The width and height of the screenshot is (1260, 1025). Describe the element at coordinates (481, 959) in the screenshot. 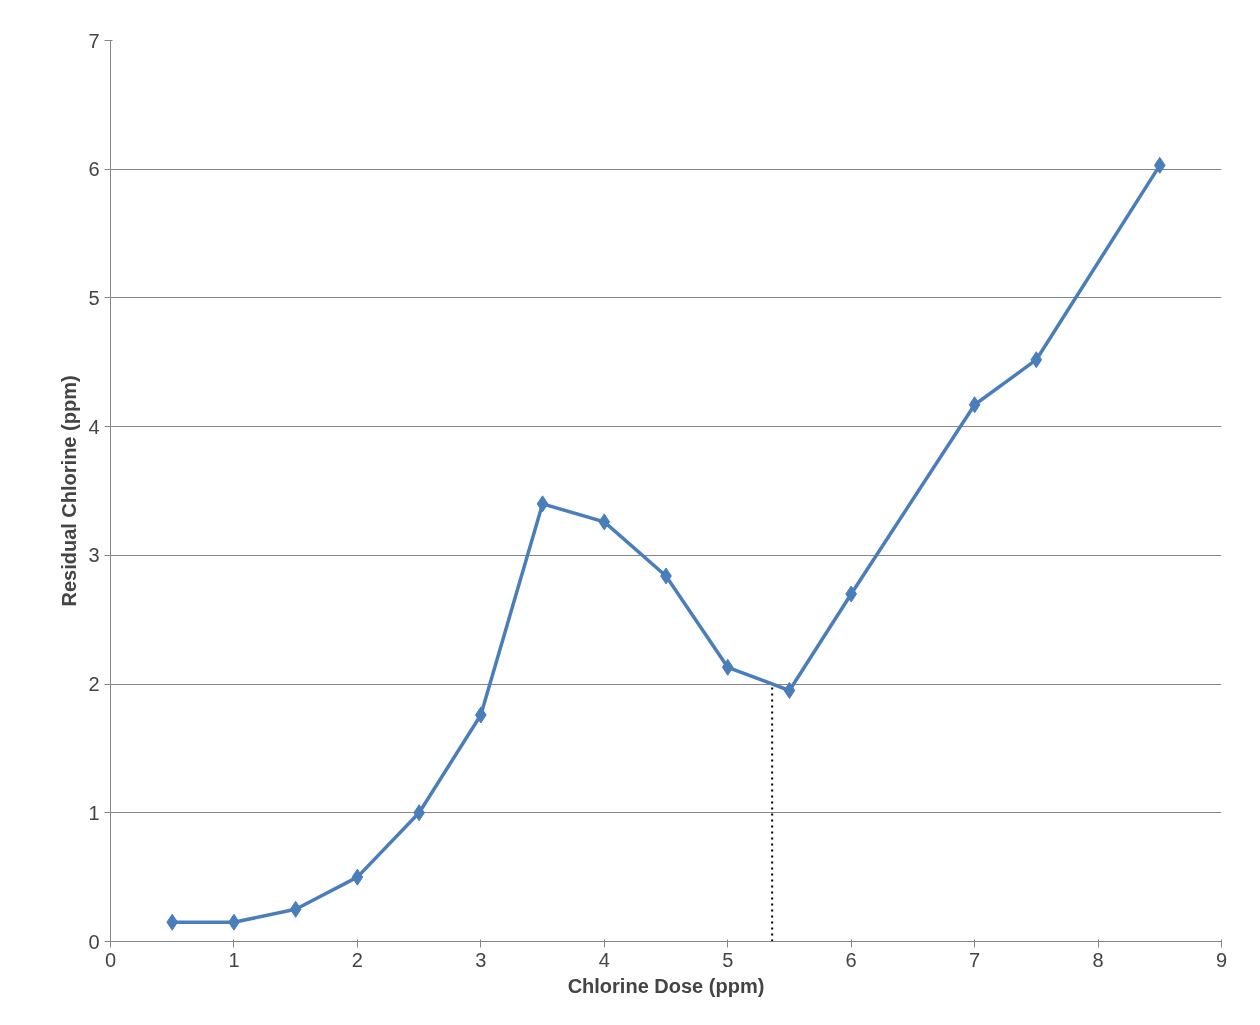

I see `x-tick-label: 3` at that location.